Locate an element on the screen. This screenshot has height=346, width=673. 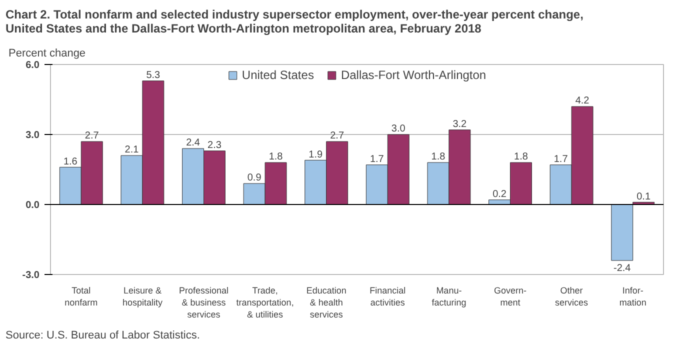
x-tick-label: Govern- ment is located at coordinates (510, 297).